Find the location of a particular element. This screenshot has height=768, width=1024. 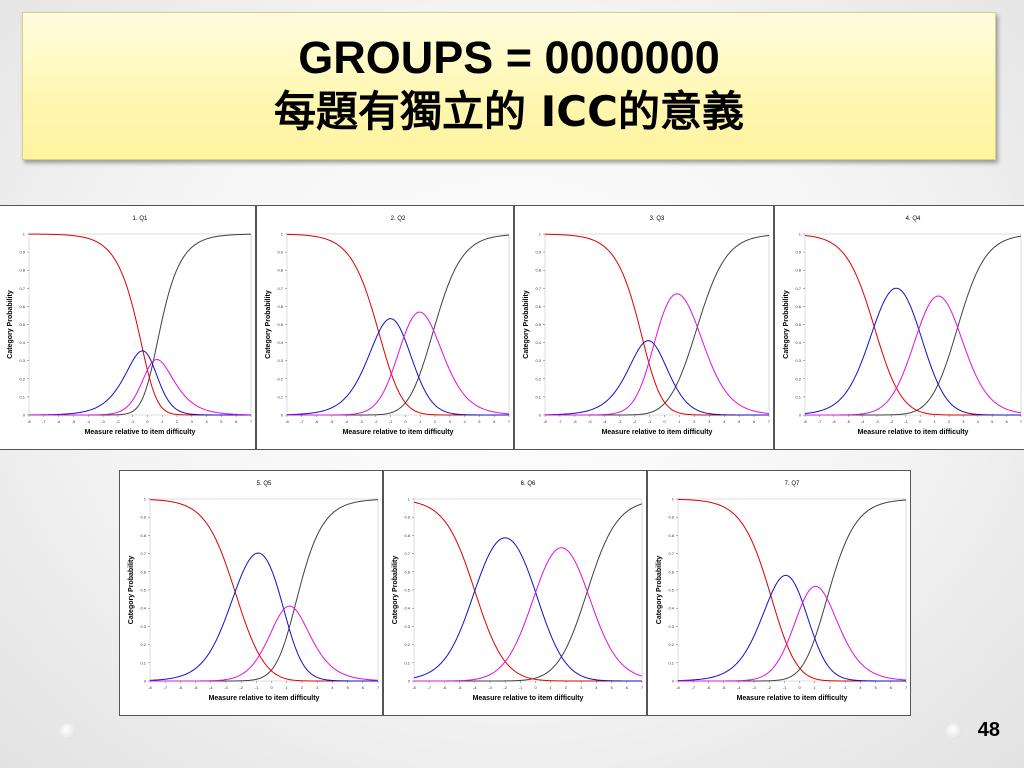

x-tick-label: 3 is located at coordinates (192, 421).